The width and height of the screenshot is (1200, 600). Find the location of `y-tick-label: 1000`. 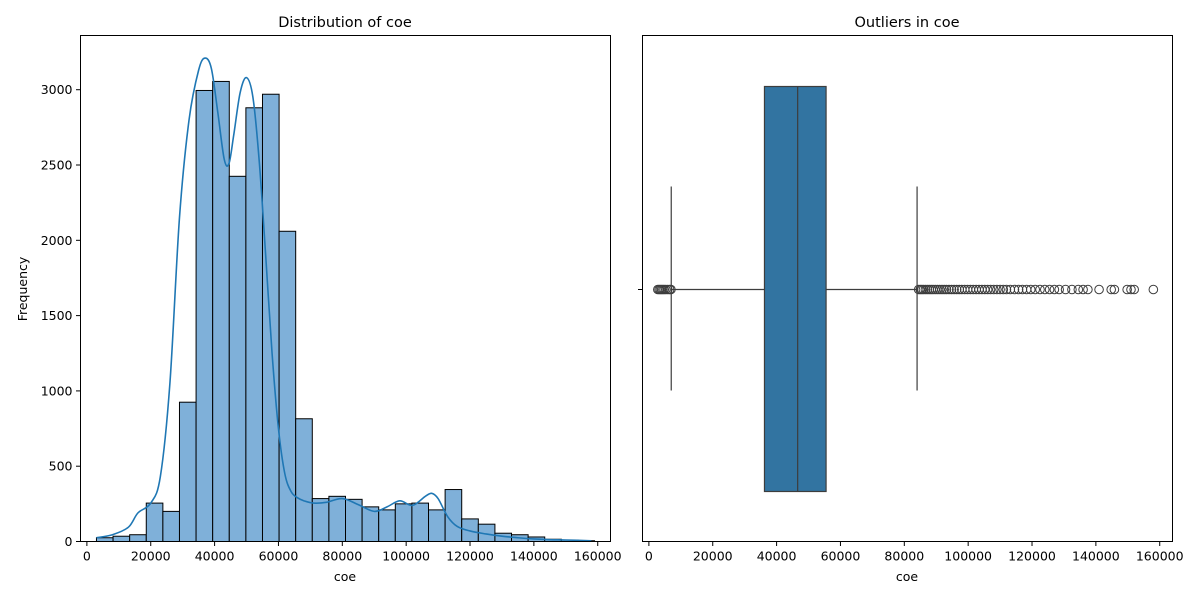

y-tick-label: 1000 is located at coordinates (57, 390).